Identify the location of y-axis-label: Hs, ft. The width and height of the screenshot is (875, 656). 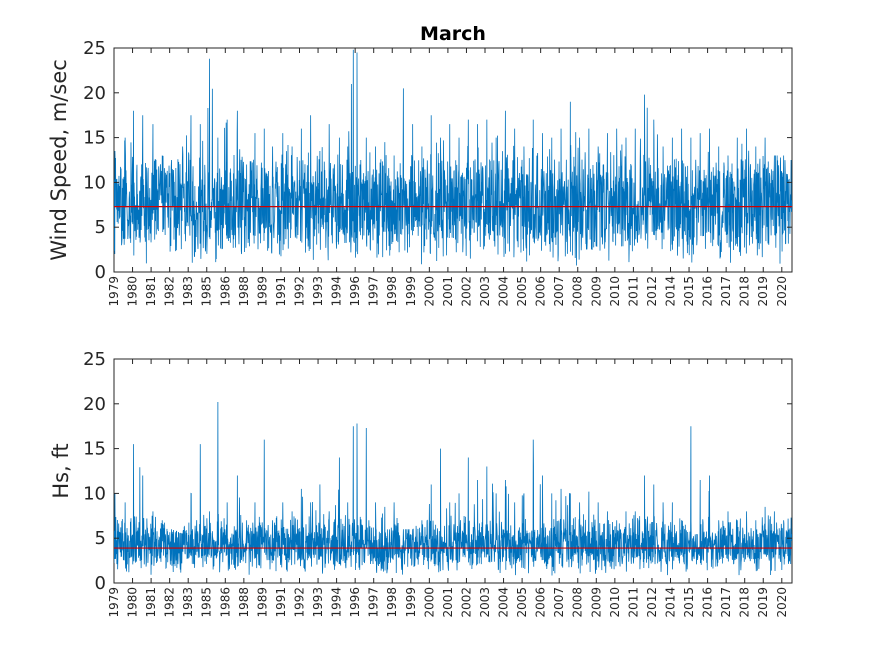
(61, 470).